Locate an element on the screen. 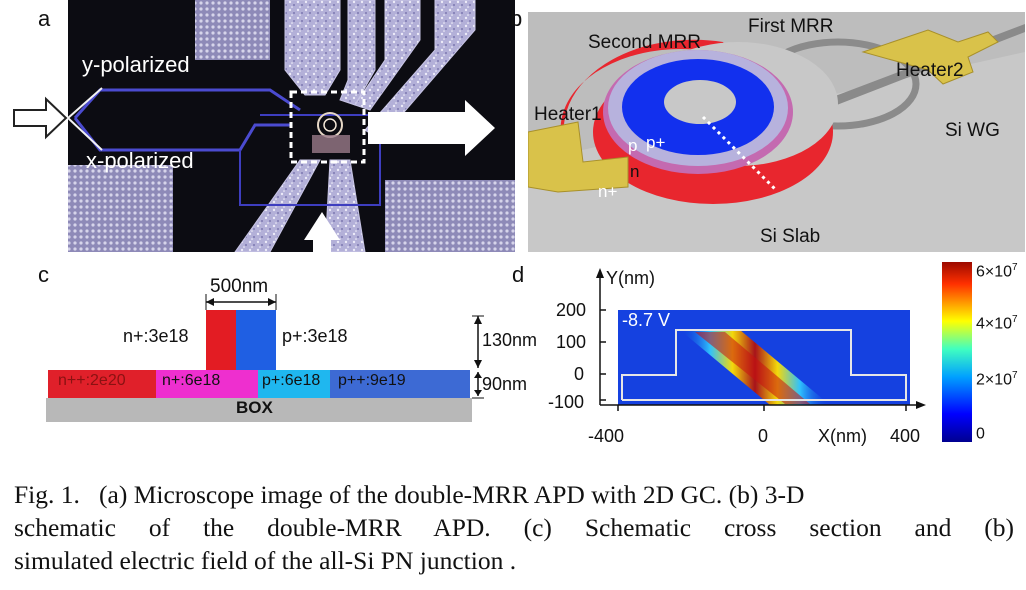  panel-d-efield-plot is located at coordinates (784, 352).